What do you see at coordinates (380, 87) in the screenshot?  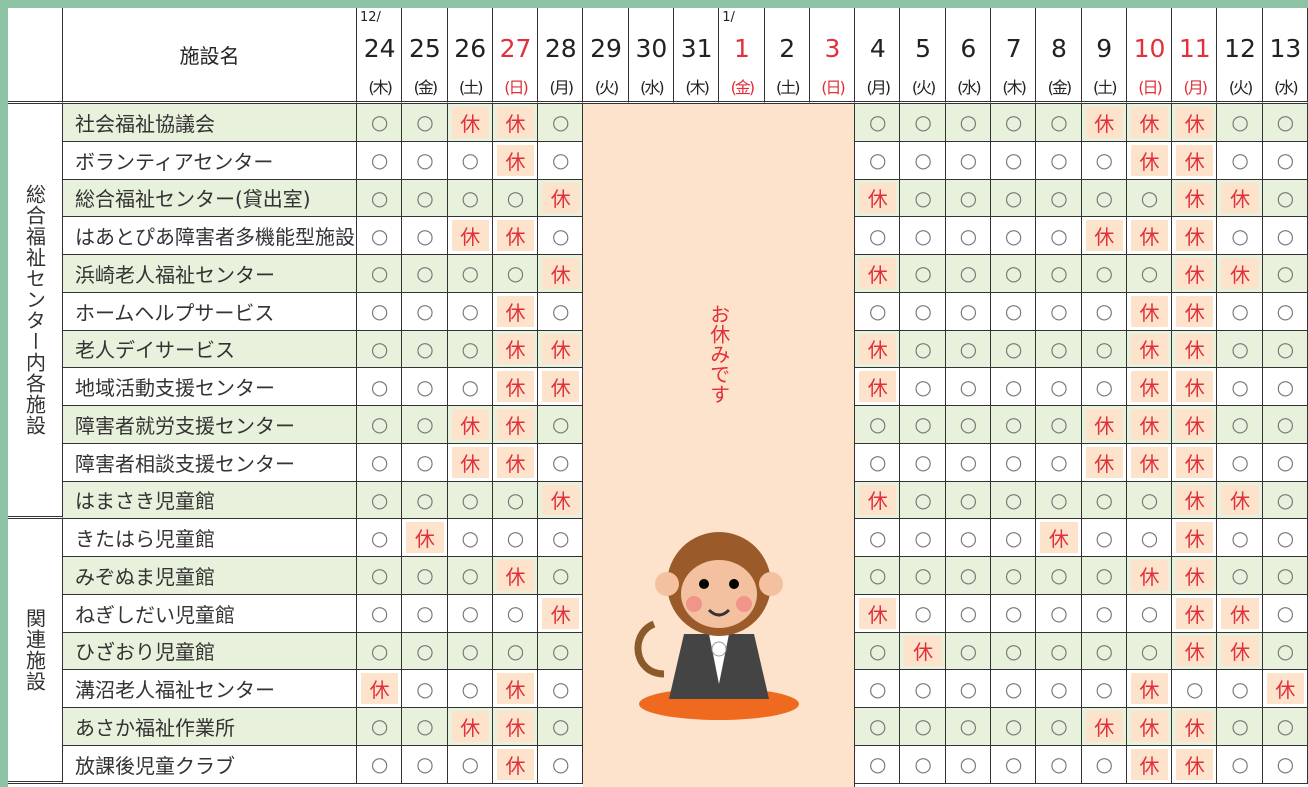 I see `weekday-label: (木)` at bounding box center [380, 87].